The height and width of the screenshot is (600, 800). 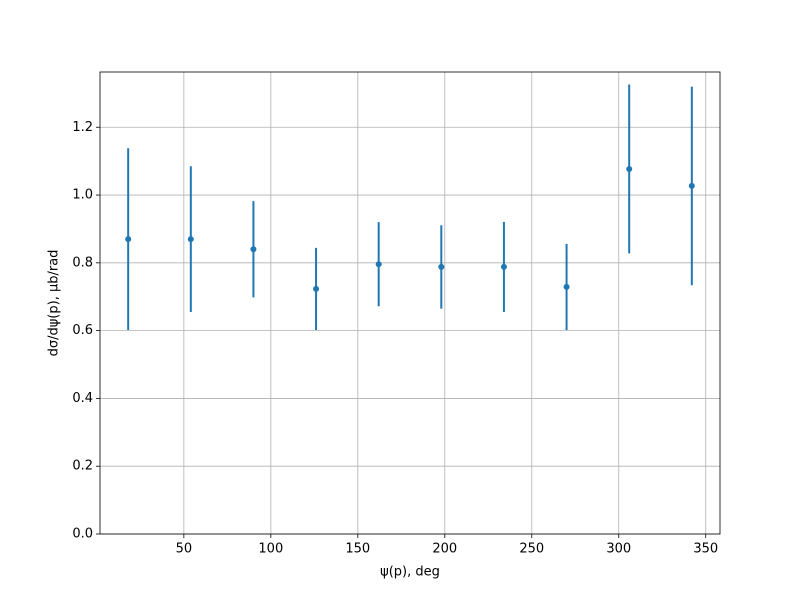 I want to click on x-tick-label: 250, so click(x=531, y=549).